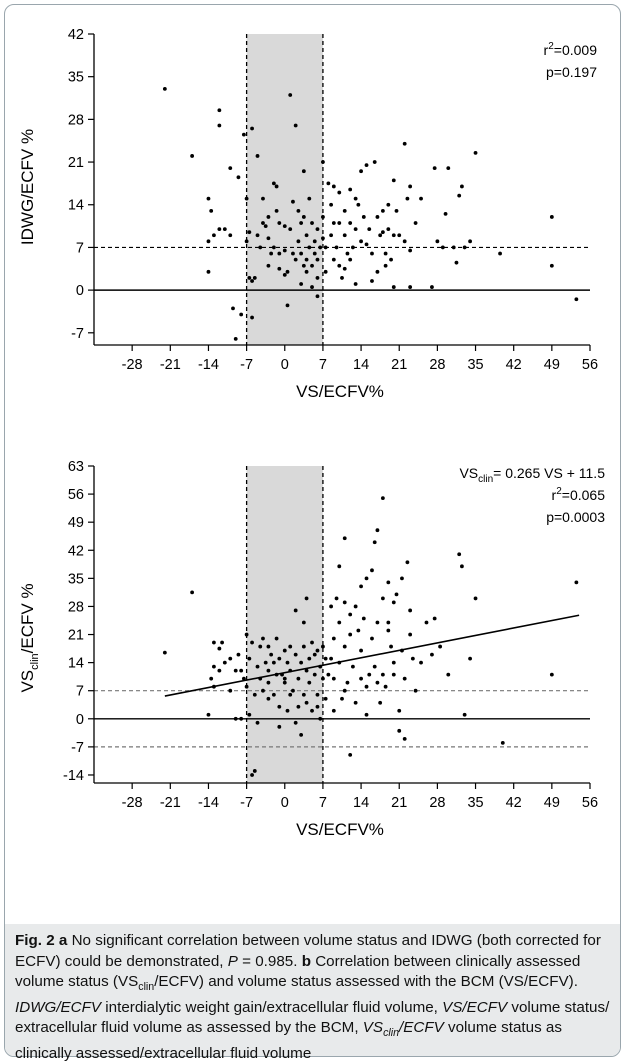 Image resolution: width=627 pixels, height=1064 pixels. I want to click on r2-annotation: r2=0.009, so click(571, 49).